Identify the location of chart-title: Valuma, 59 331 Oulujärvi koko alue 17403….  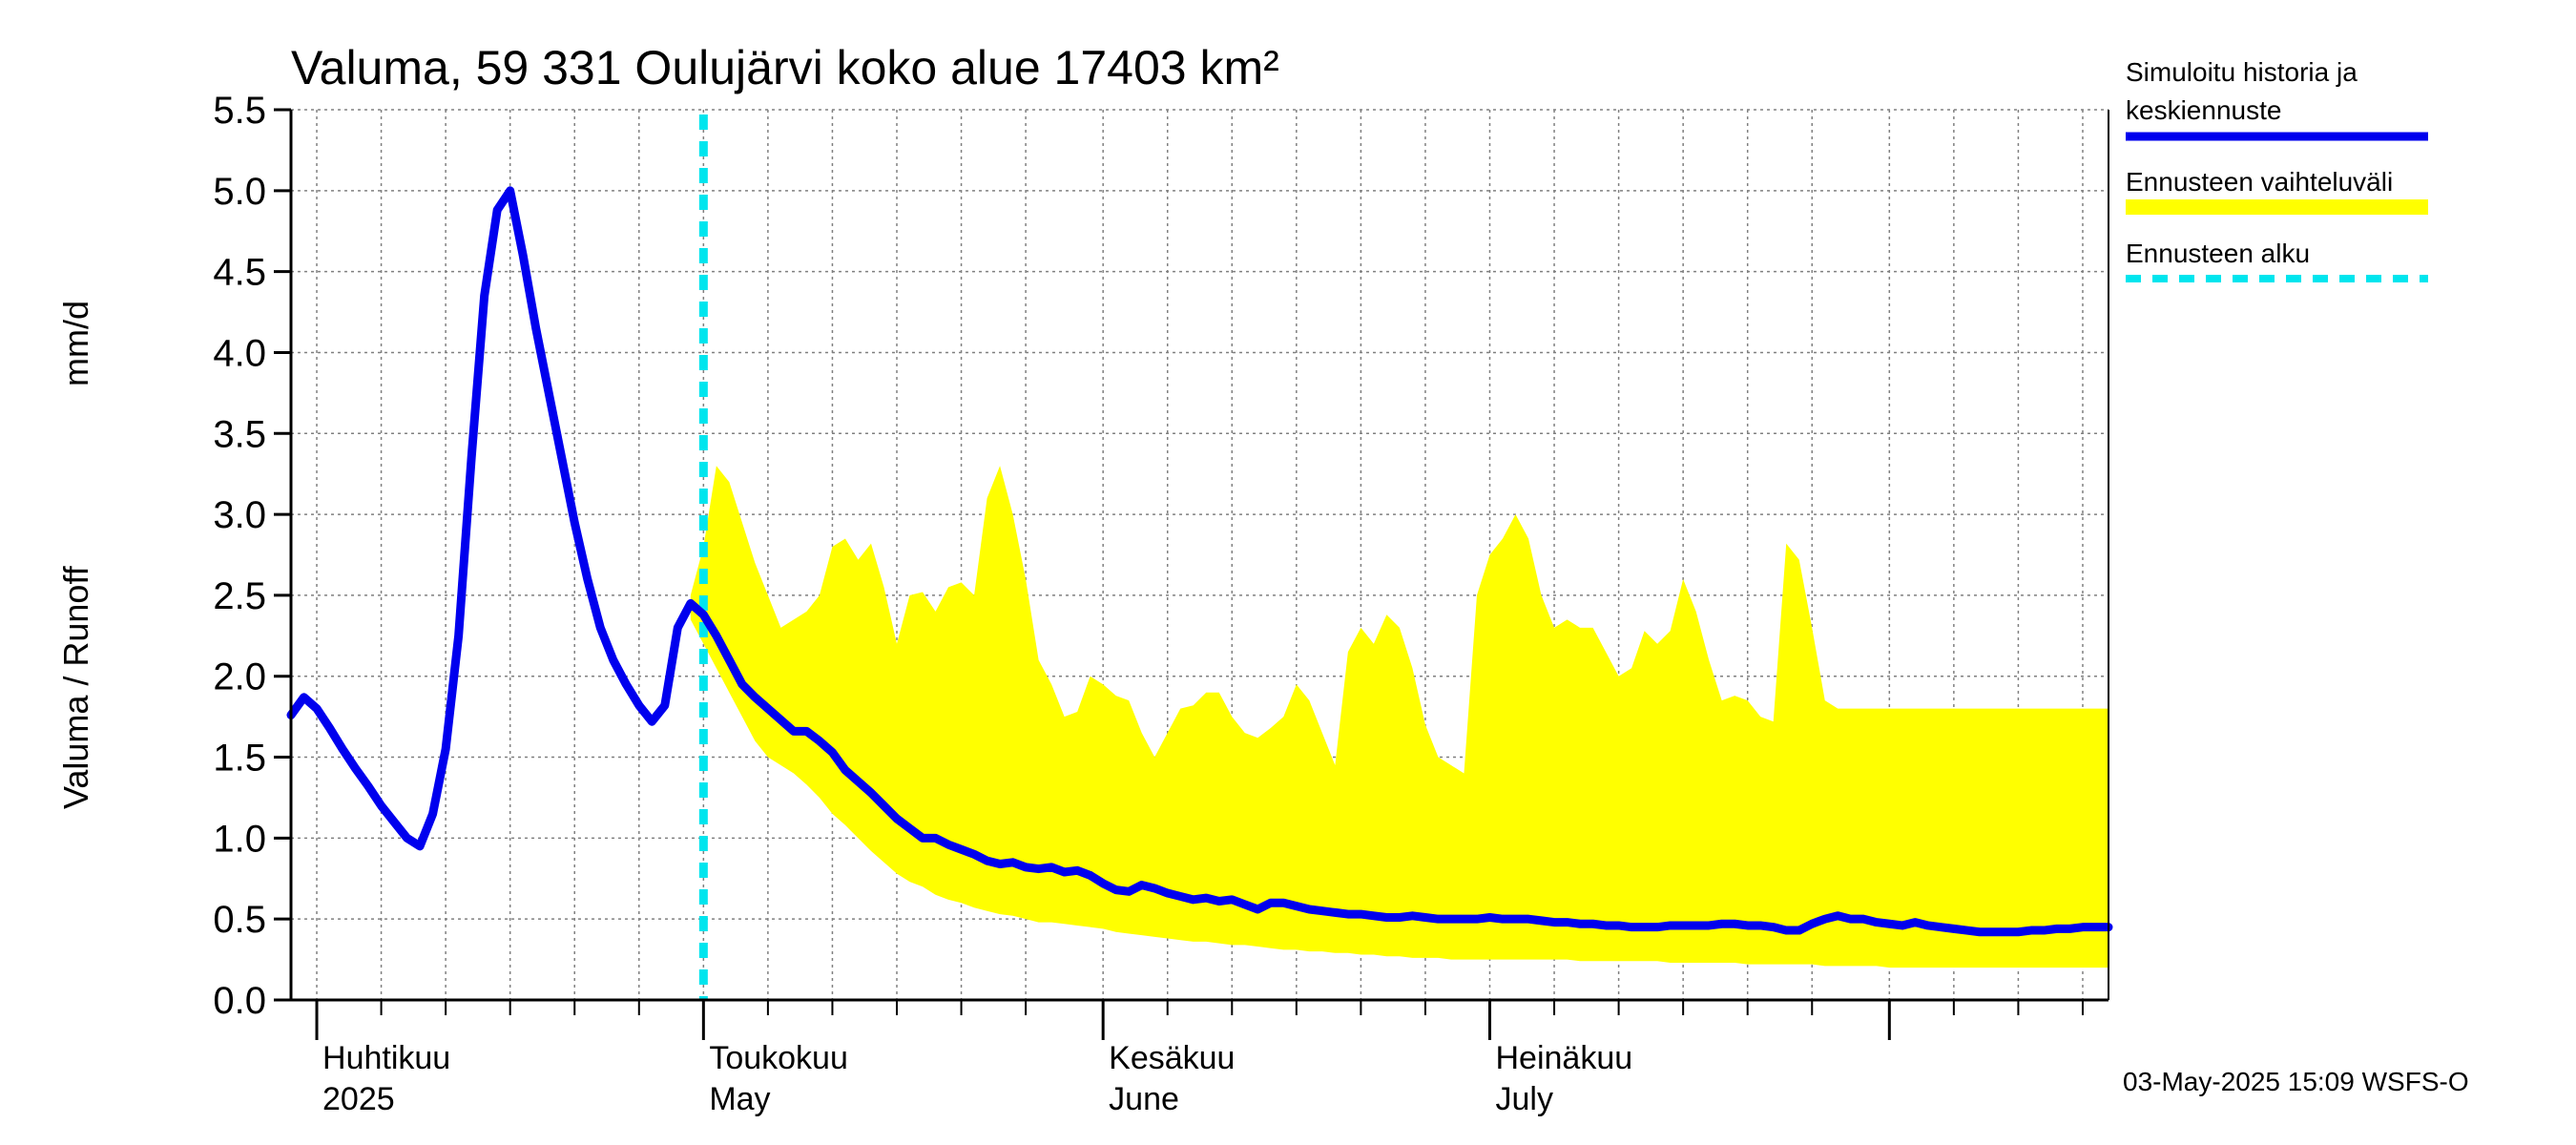
(785, 67).